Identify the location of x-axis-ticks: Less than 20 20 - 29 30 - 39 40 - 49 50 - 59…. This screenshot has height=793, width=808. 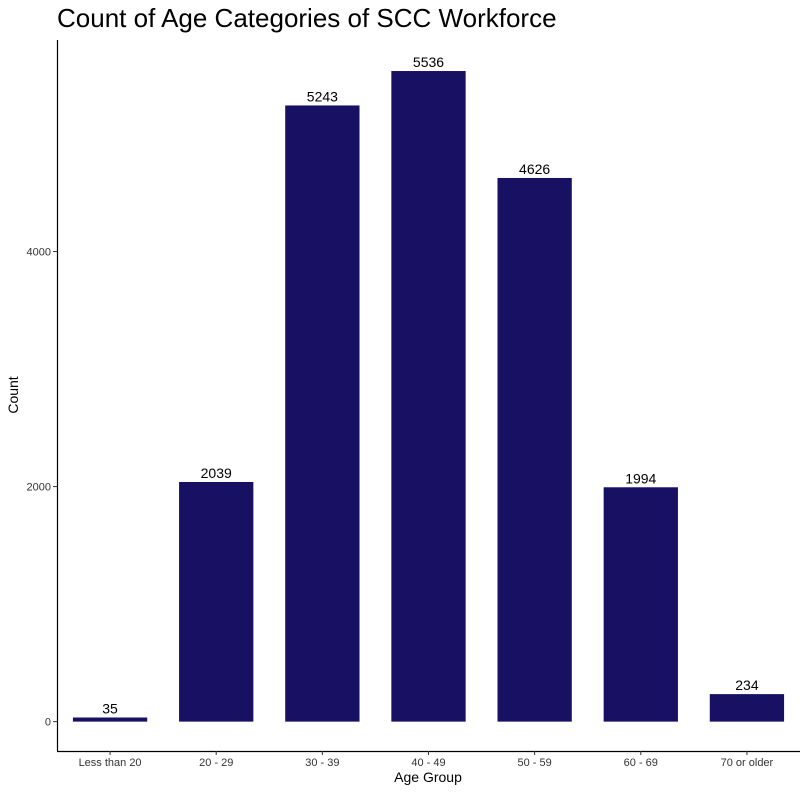
(426, 760).